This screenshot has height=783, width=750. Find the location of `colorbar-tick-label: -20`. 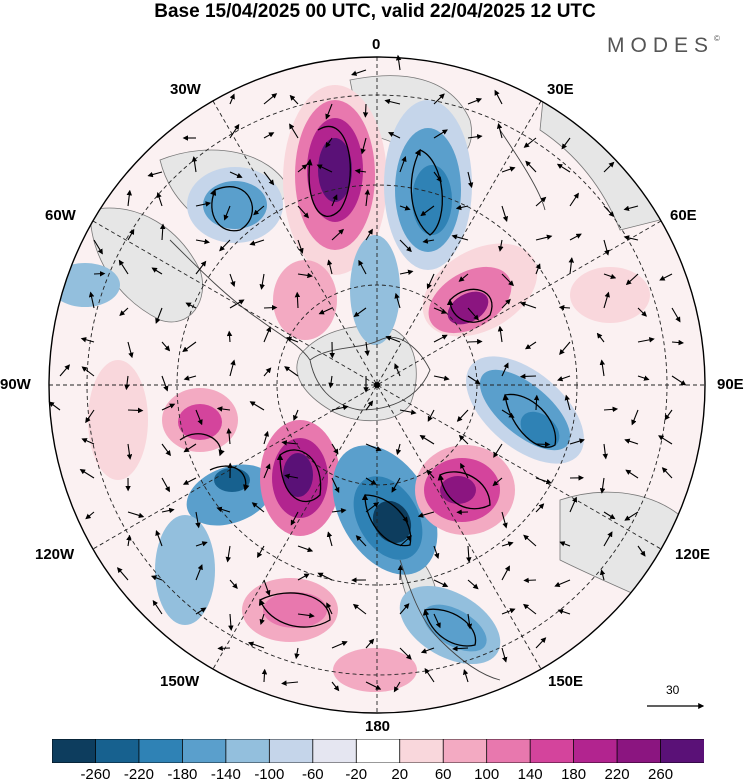

colorbar-tick-label: -20 is located at coordinates (356, 774).